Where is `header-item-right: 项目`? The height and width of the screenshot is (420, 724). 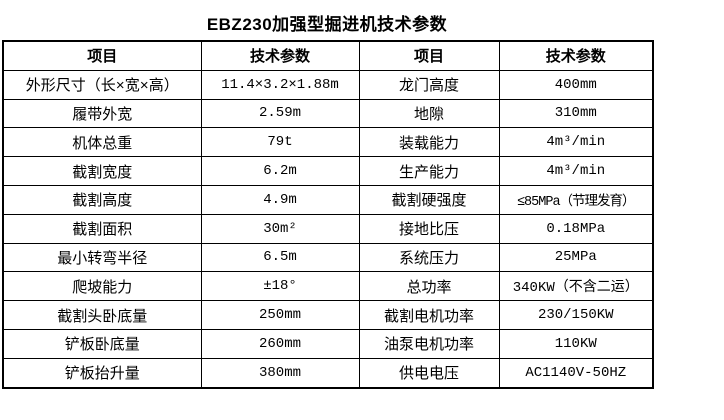
header-item-right: 项目 is located at coordinates (429, 55).